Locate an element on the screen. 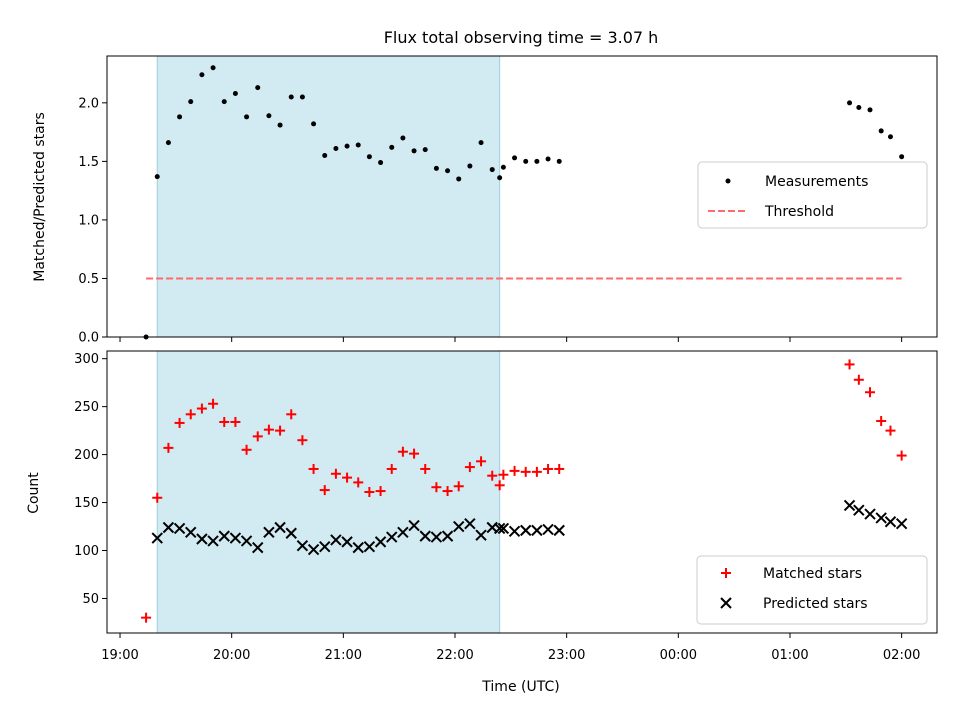 This screenshot has height=720, width=960. chart-title: Flux total observing time = 3.07 h is located at coordinates (521, 37).